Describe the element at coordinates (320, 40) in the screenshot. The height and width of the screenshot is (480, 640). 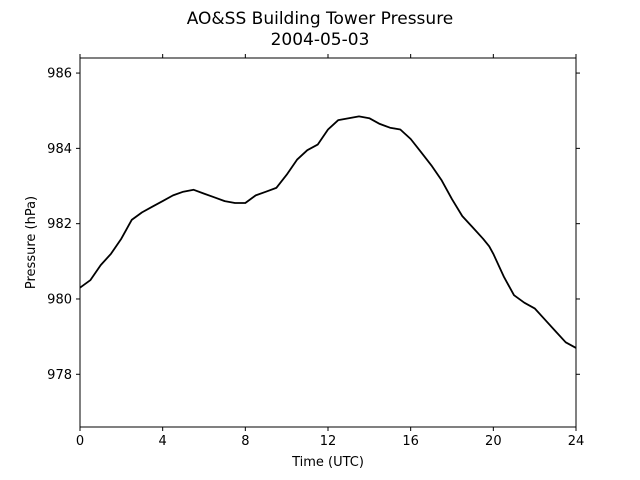
I see `chart-subtitle: 2004-05-03` at that location.